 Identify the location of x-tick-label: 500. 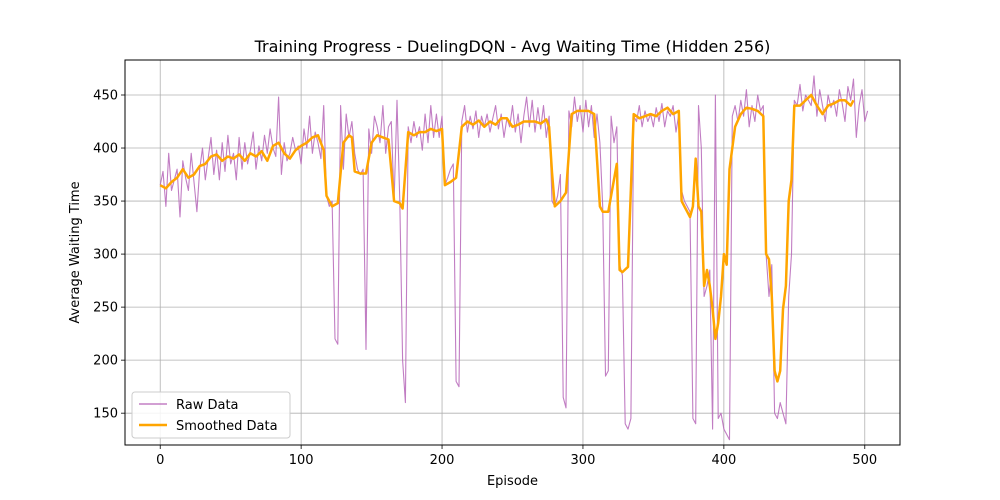
(864, 460).